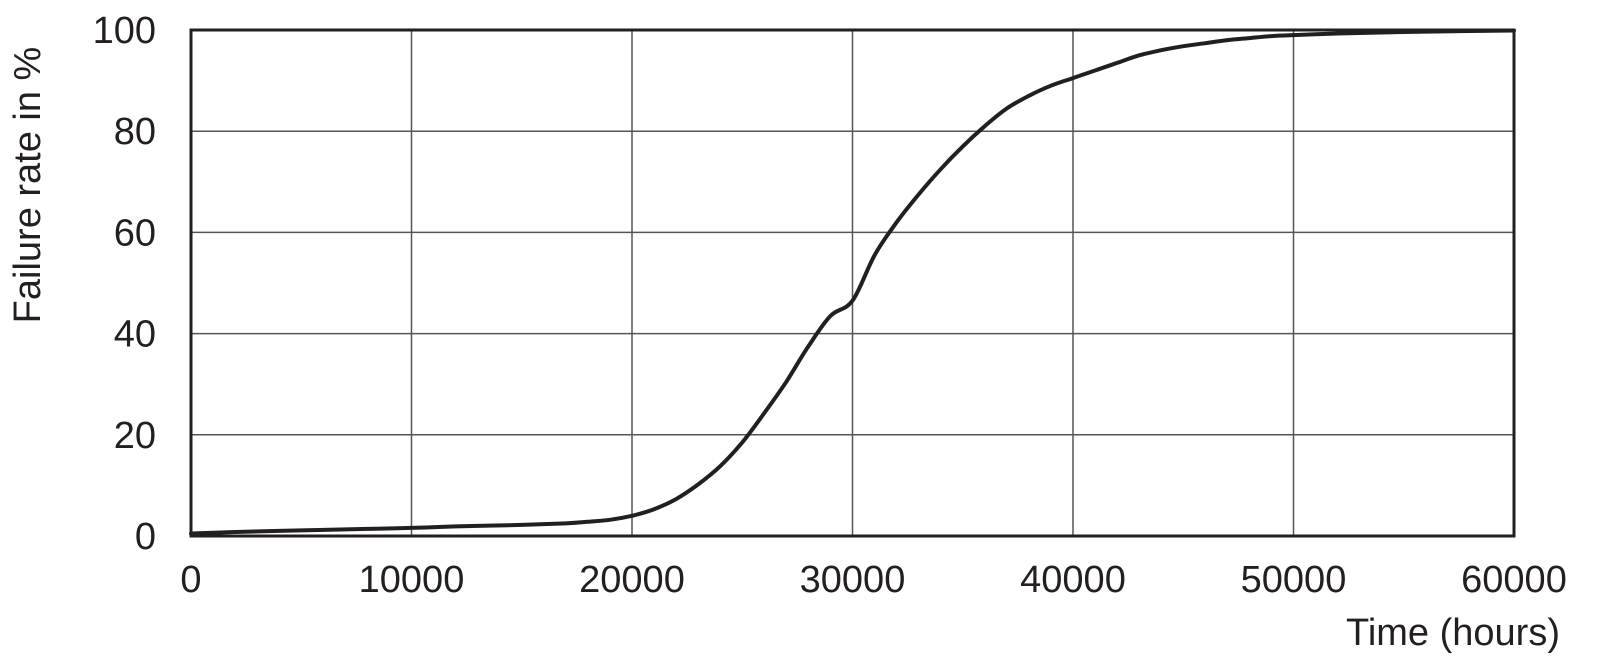 The width and height of the screenshot is (1600, 672). Describe the element at coordinates (28, 185) in the screenshot. I see `y-axis-label: Failure rate in %` at that location.